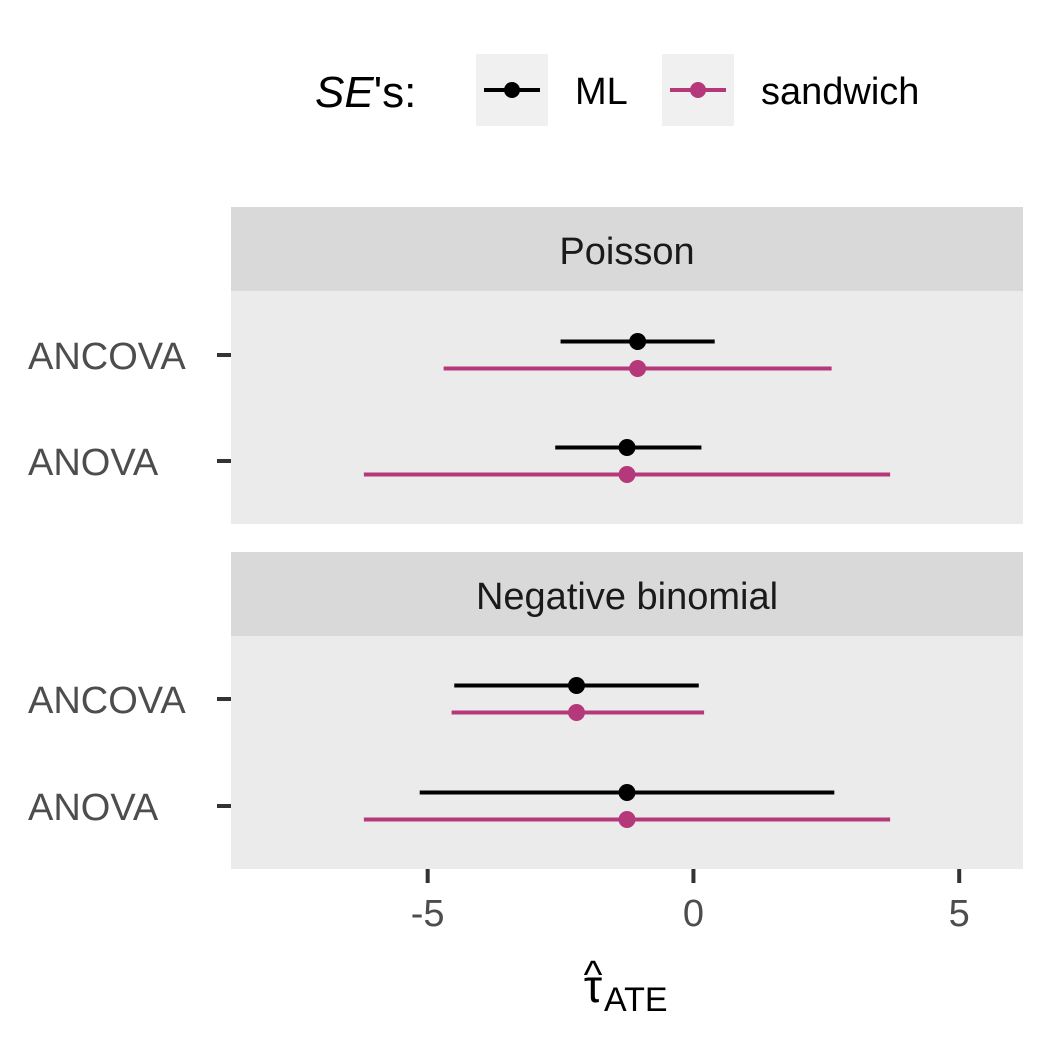 The width and height of the screenshot is (1050, 1050). I want to click on panel-title: Poisson, so click(626, 252).